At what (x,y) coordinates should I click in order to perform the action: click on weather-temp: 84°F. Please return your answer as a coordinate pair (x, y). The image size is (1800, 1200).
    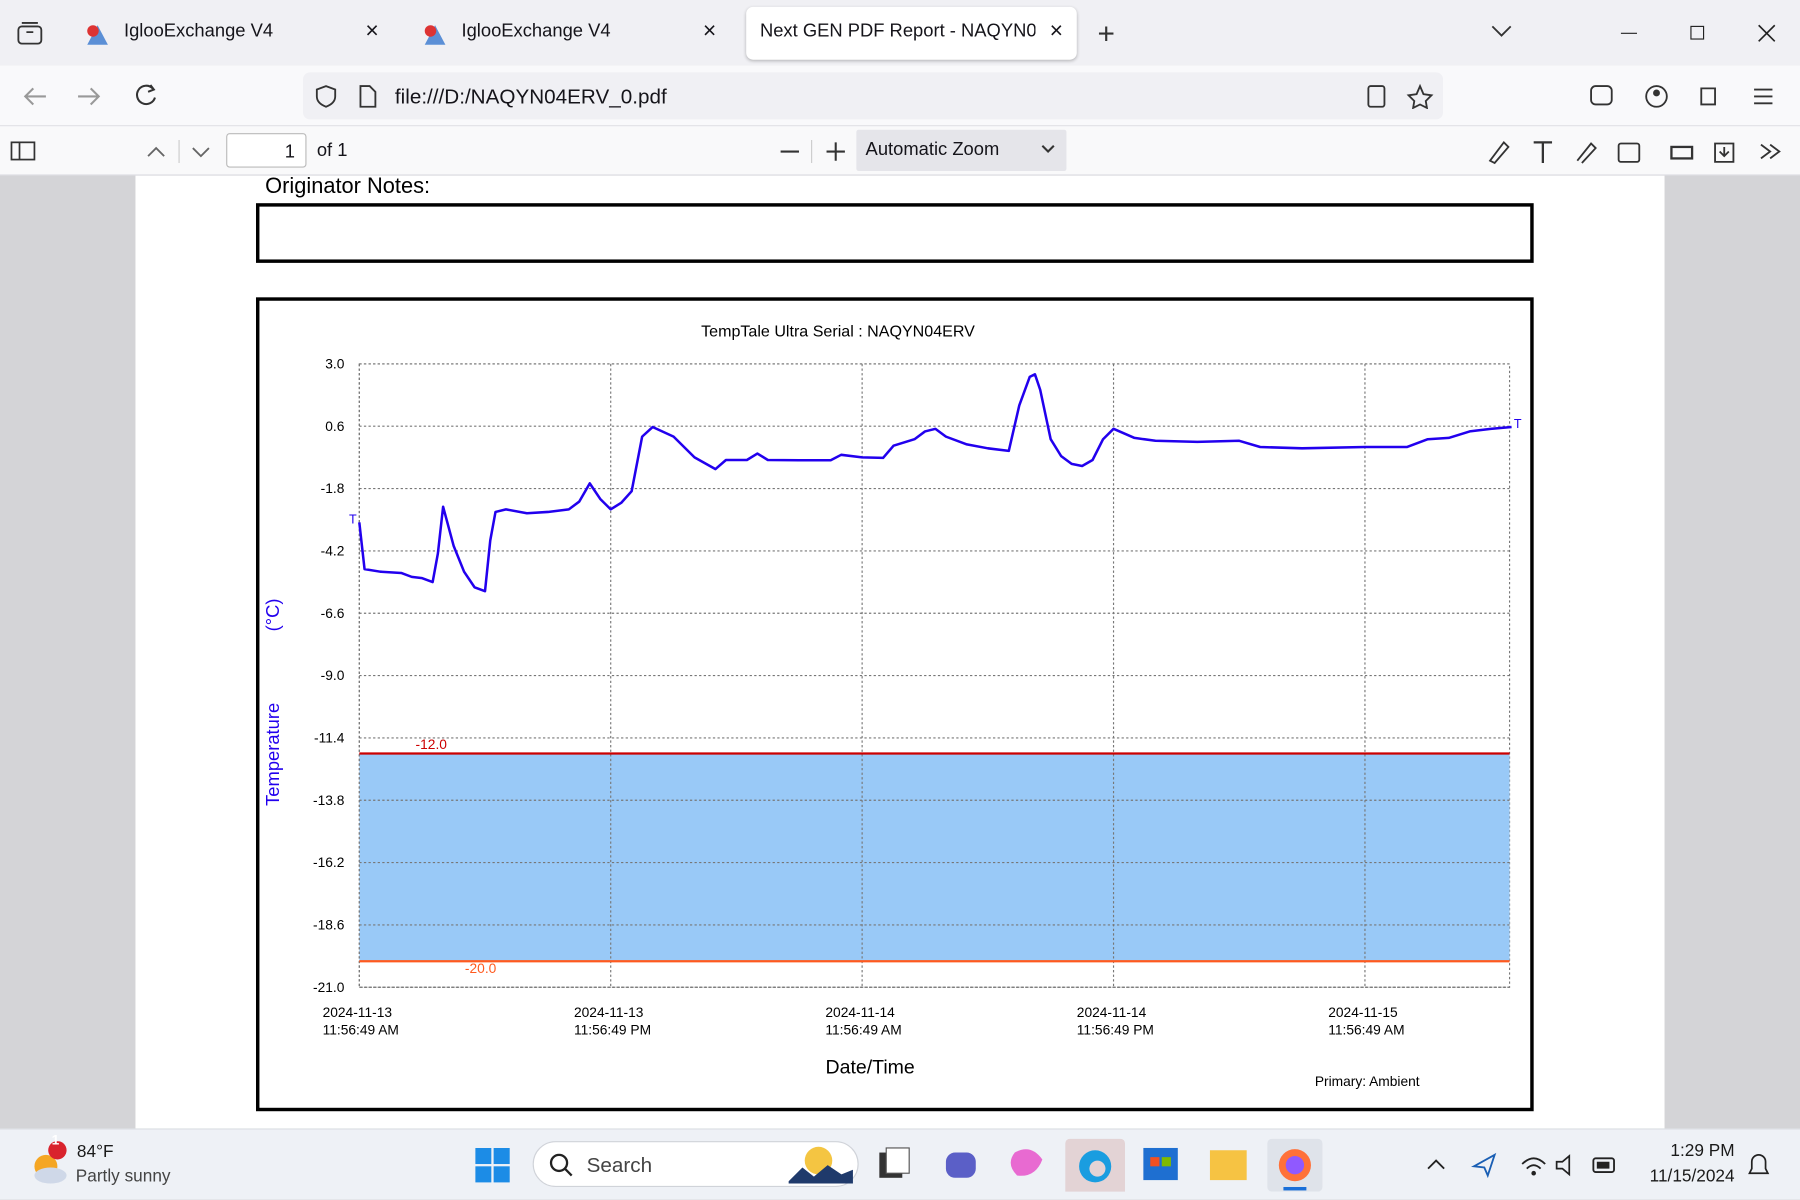
    Looking at the image, I should click on (95, 1152).